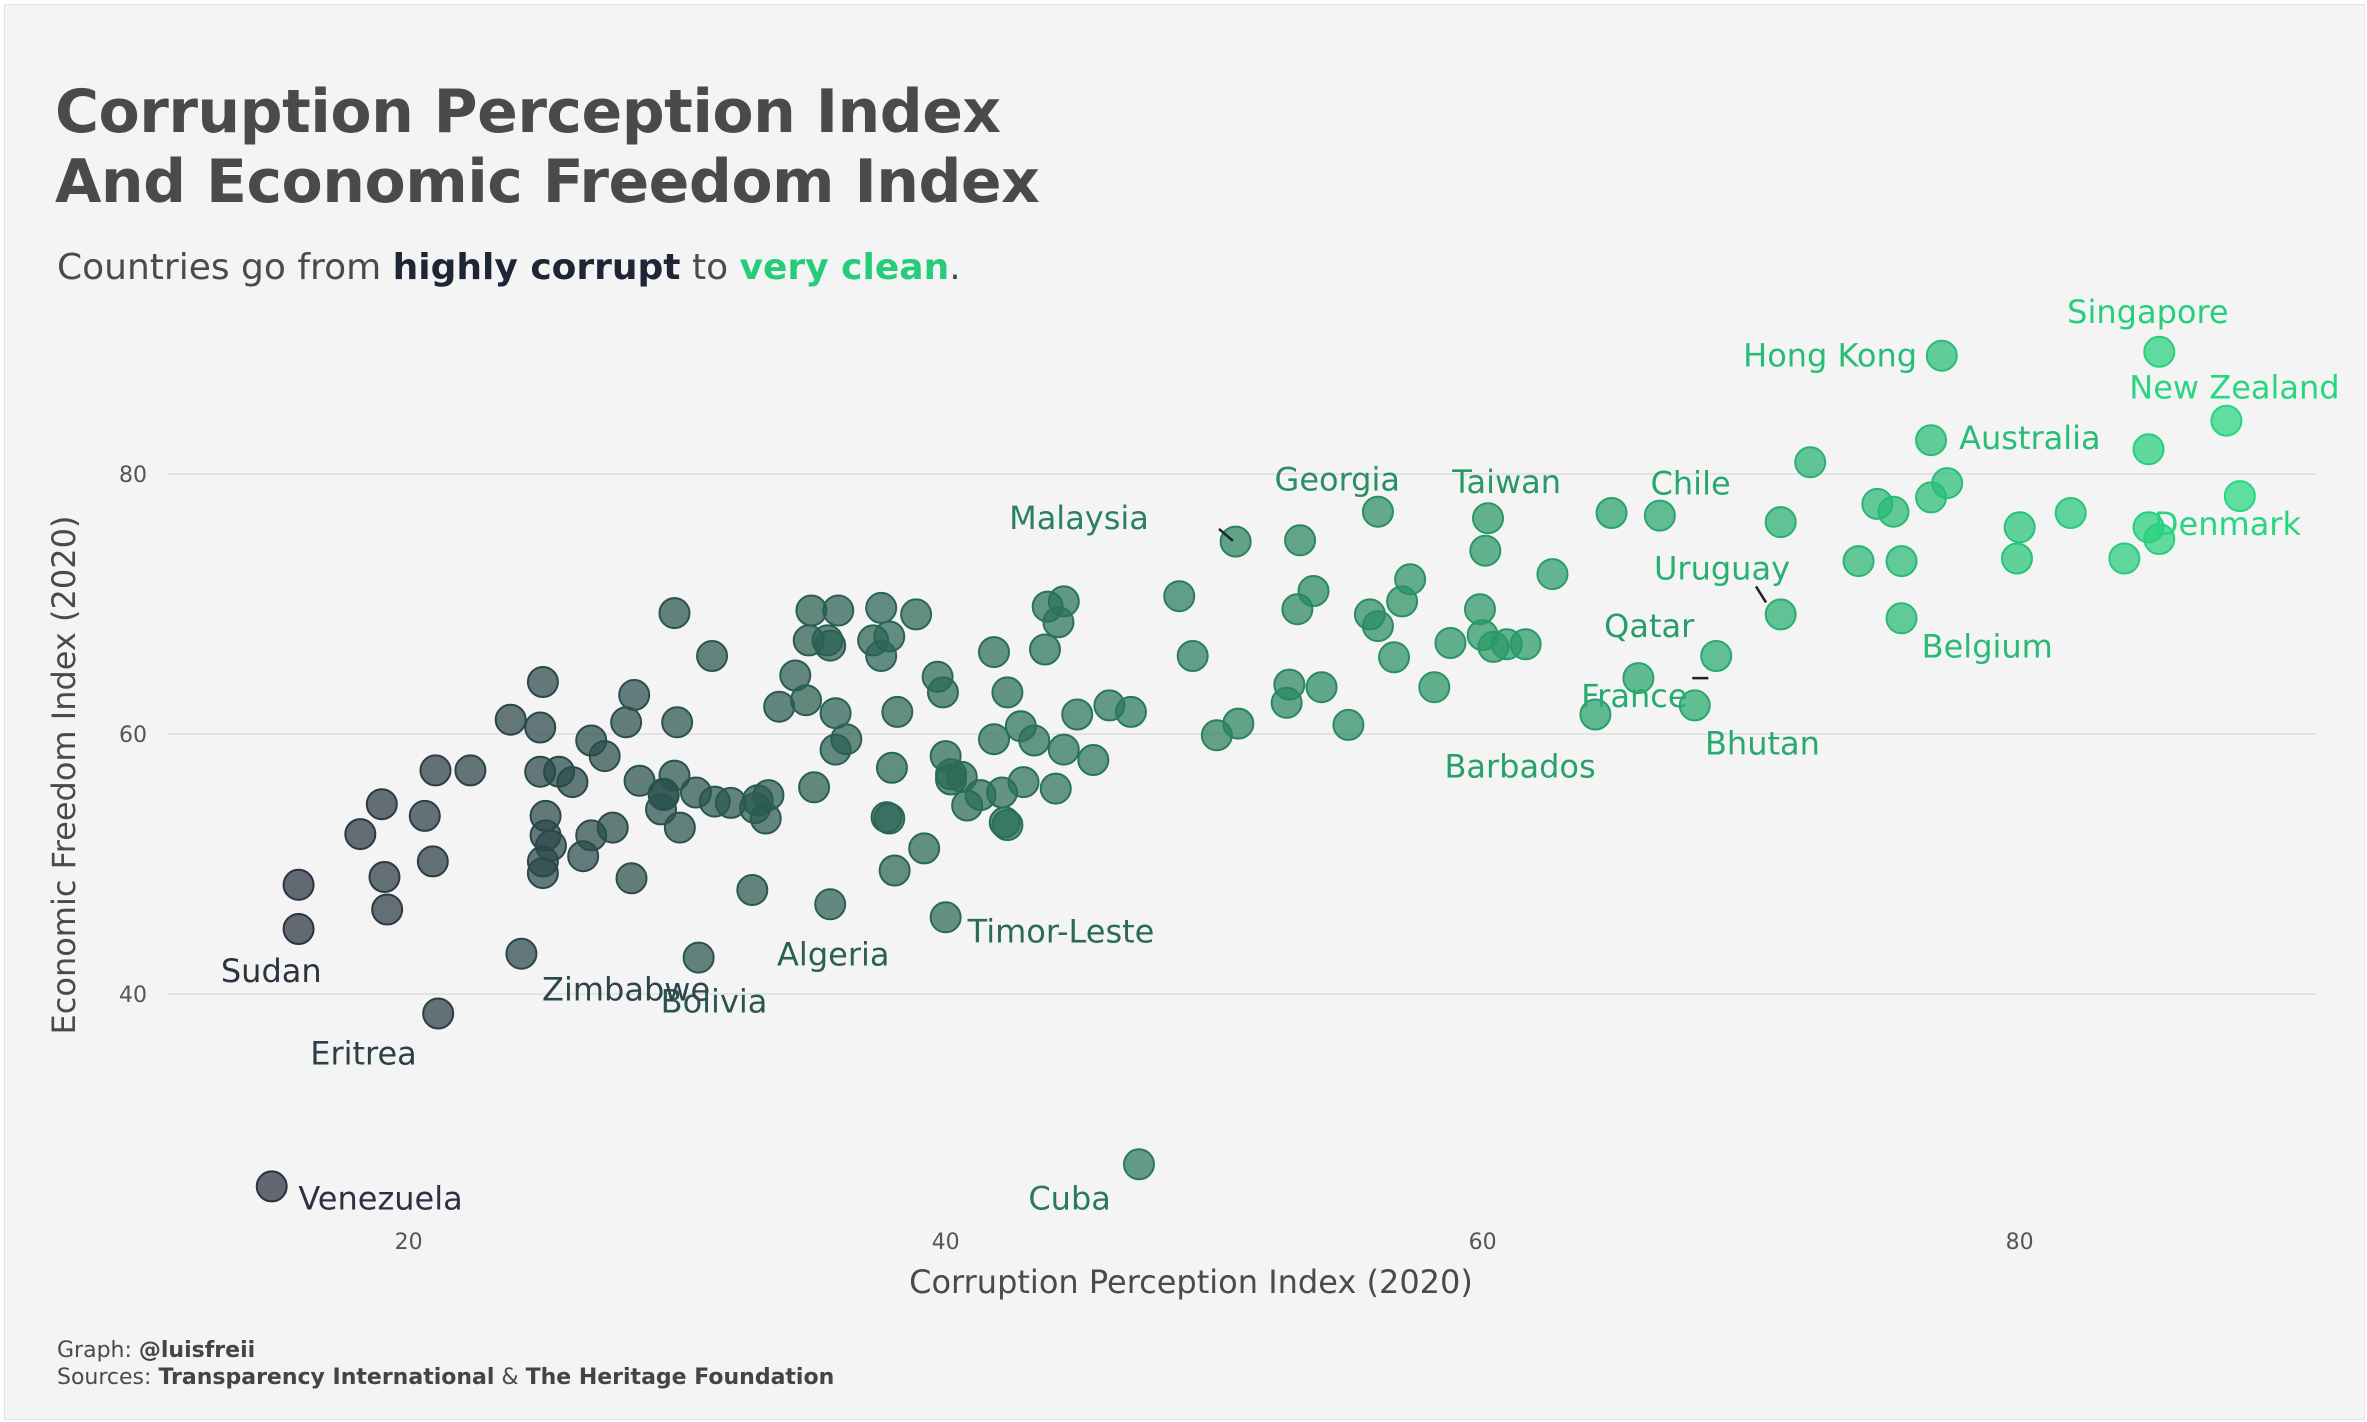 The image size is (2367, 1422). What do you see at coordinates (833, 954) in the screenshot?
I see `country-label: Algeria` at bounding box center [833, 954].